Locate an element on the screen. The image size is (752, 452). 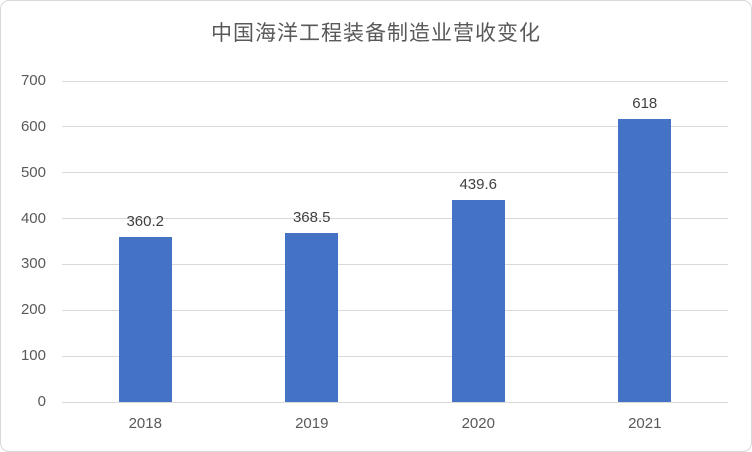
bar-2018 is located at coordinates (145, 319).